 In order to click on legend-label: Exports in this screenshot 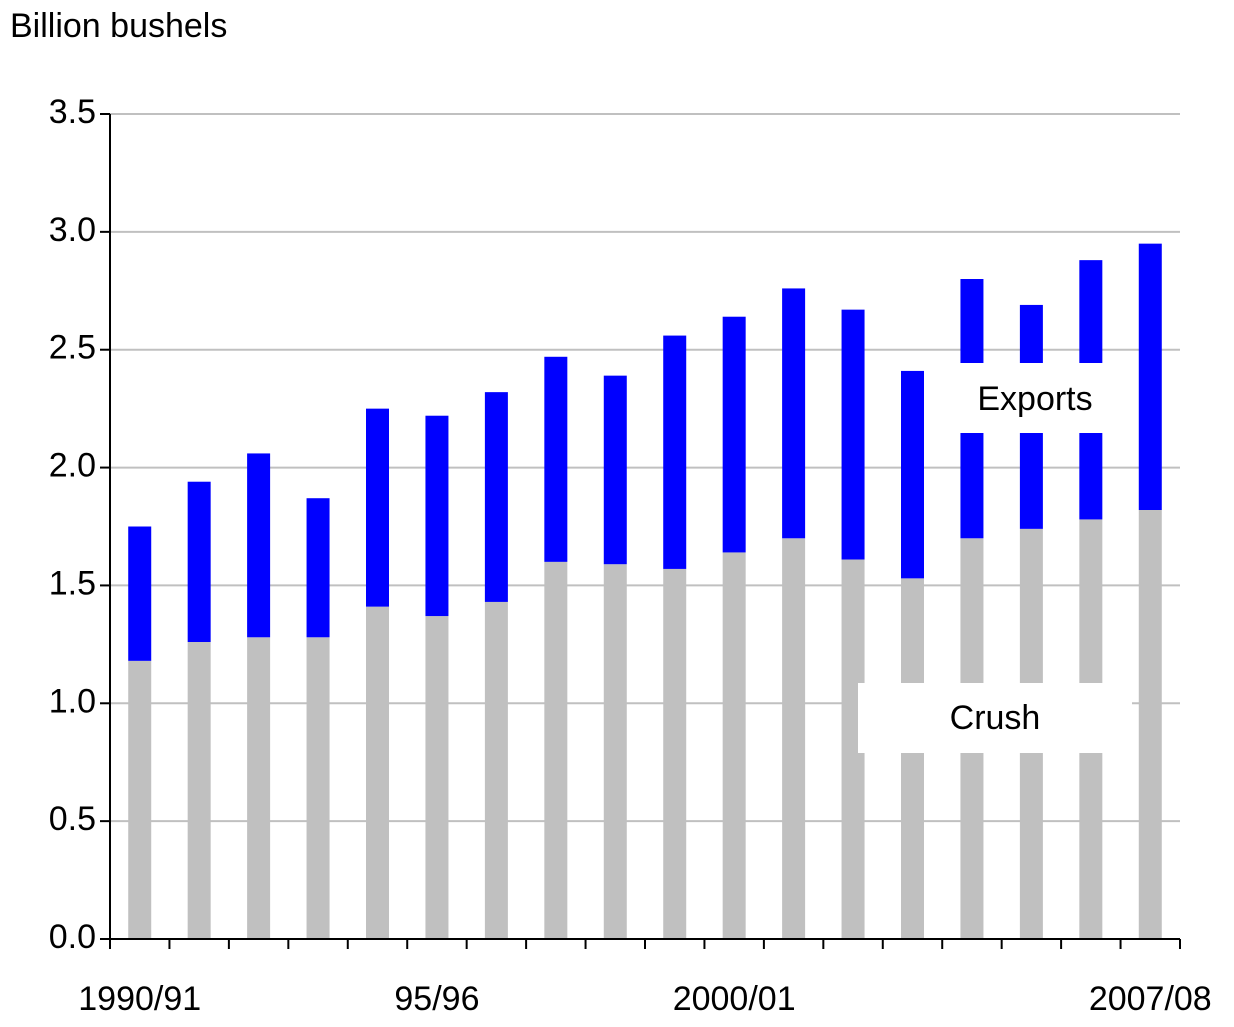, I will do `click(1034, 399)`.